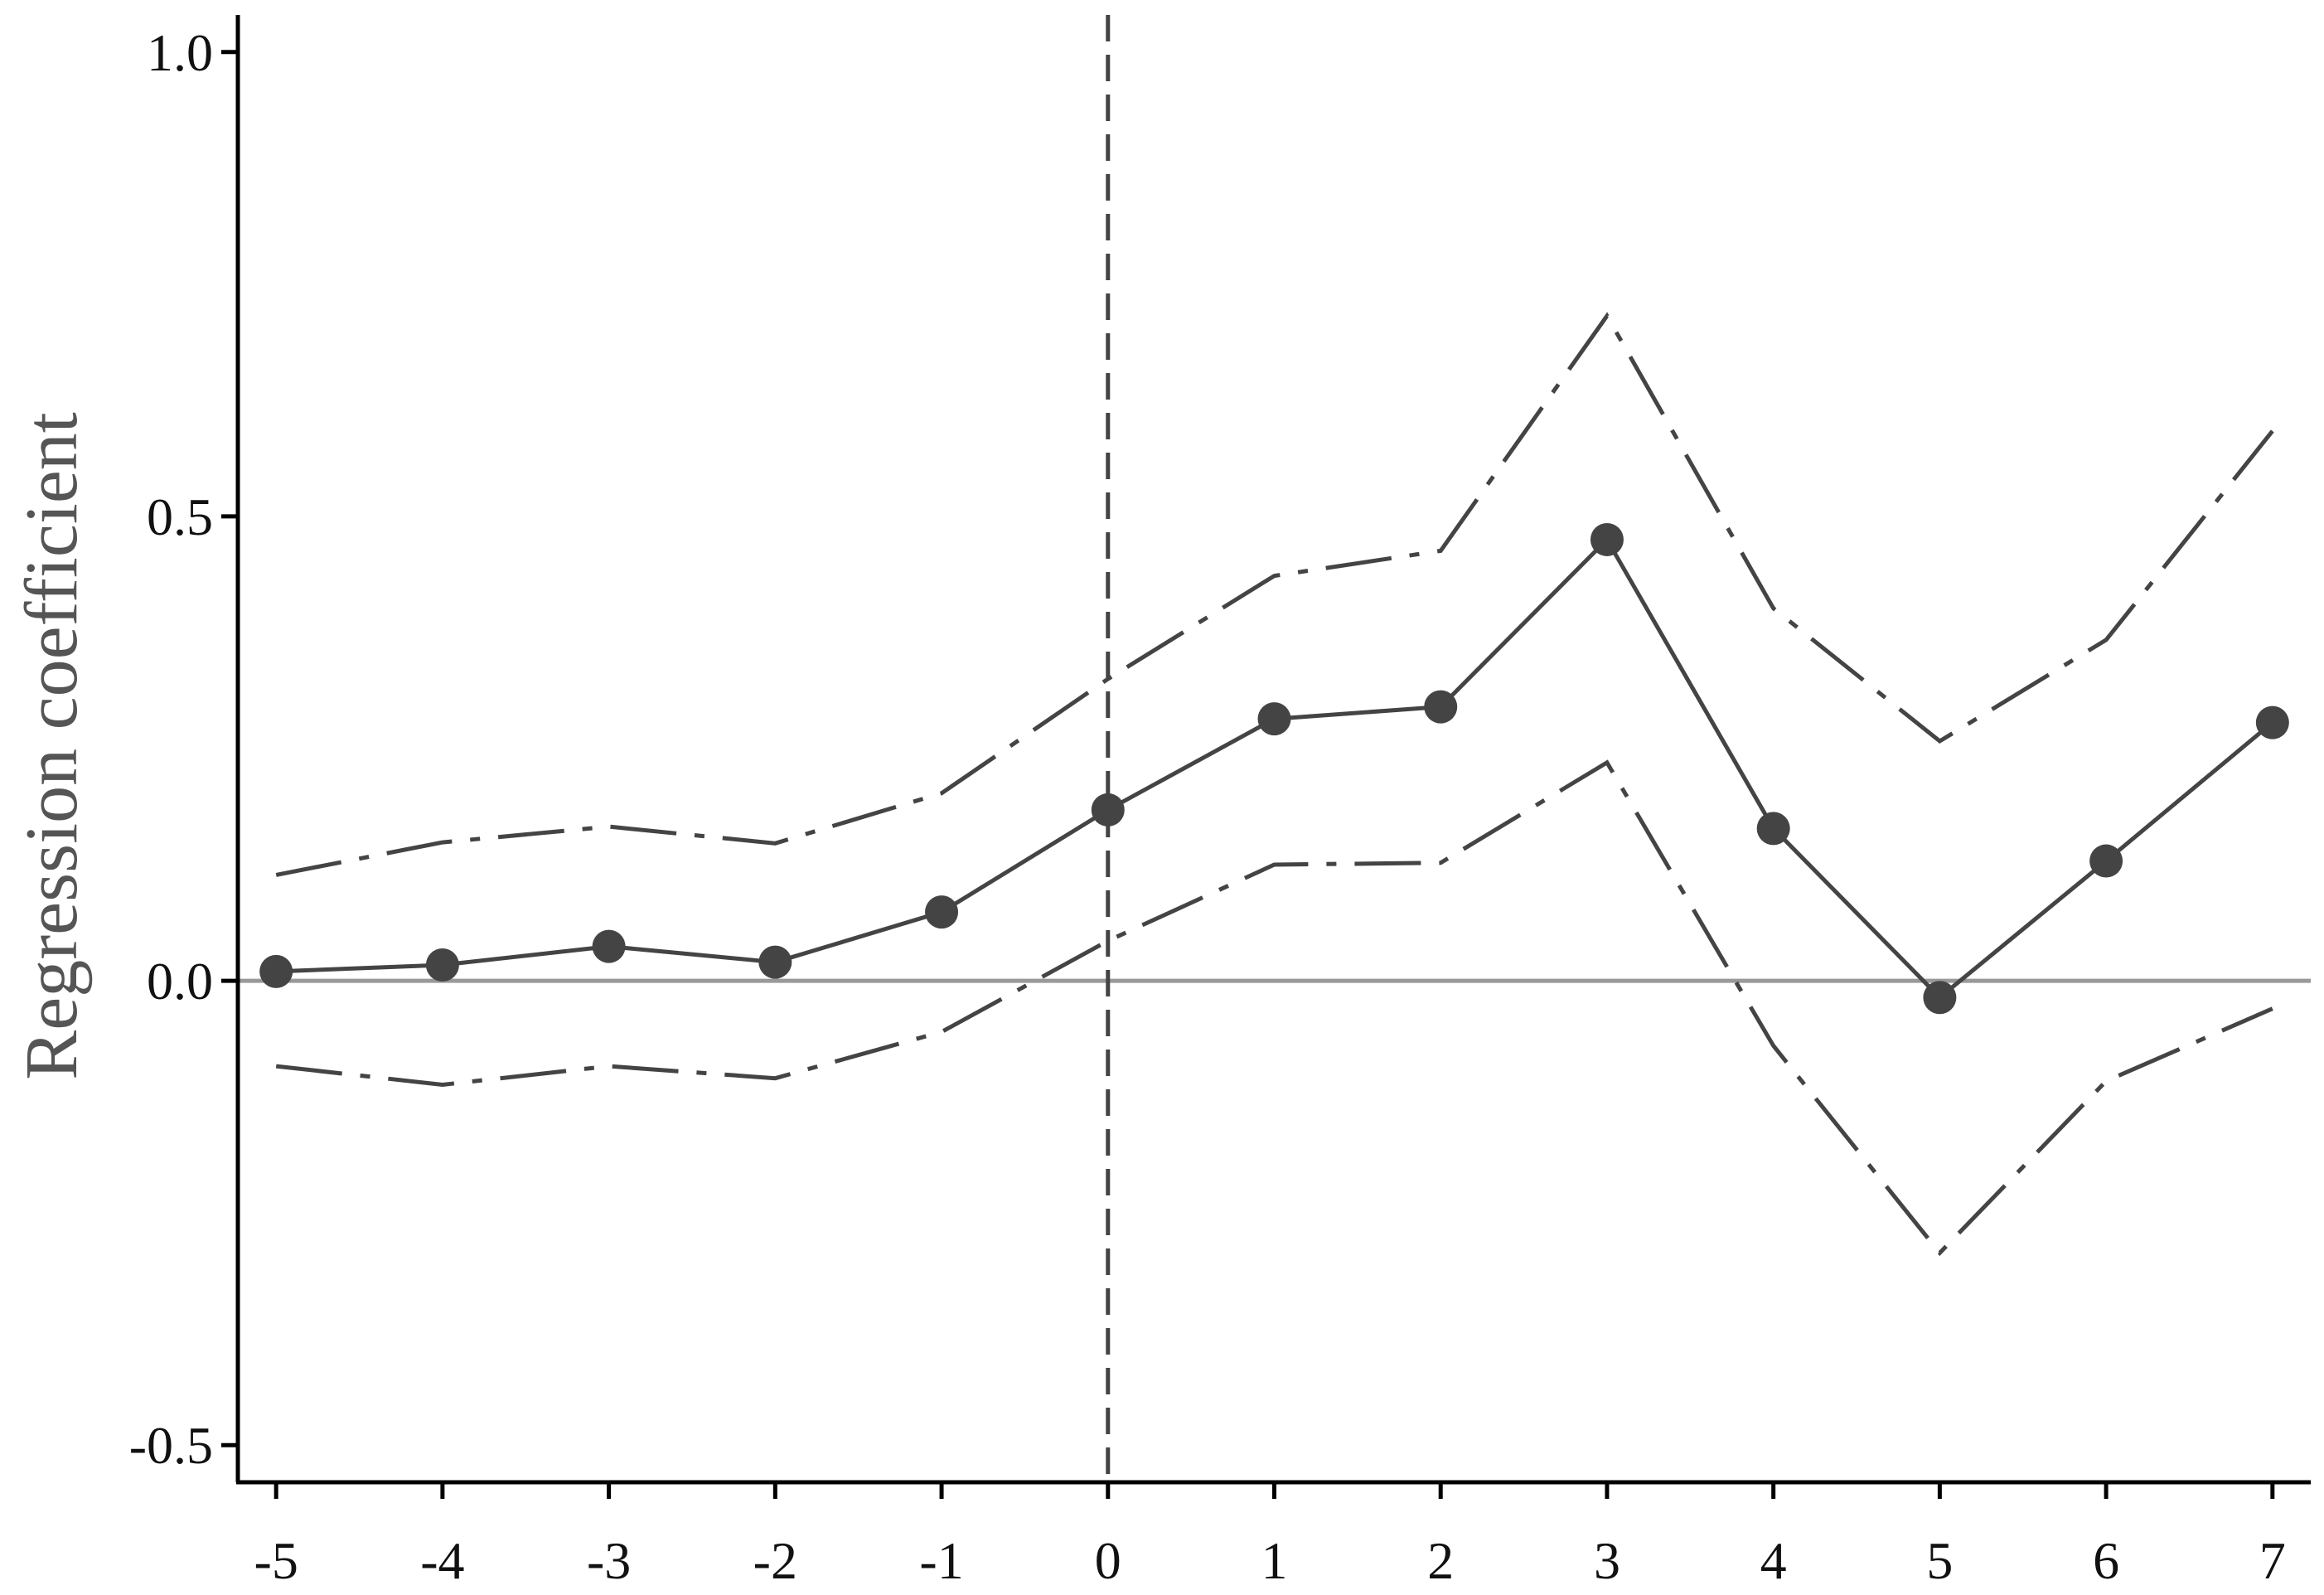 Image resolution: width=2324 pixels, height=1595 pixels. What do you see at coordinates (1108, 1560) in the screenshot?
I see `x-tick-label: 0` at bounding box center [1108, 1560].